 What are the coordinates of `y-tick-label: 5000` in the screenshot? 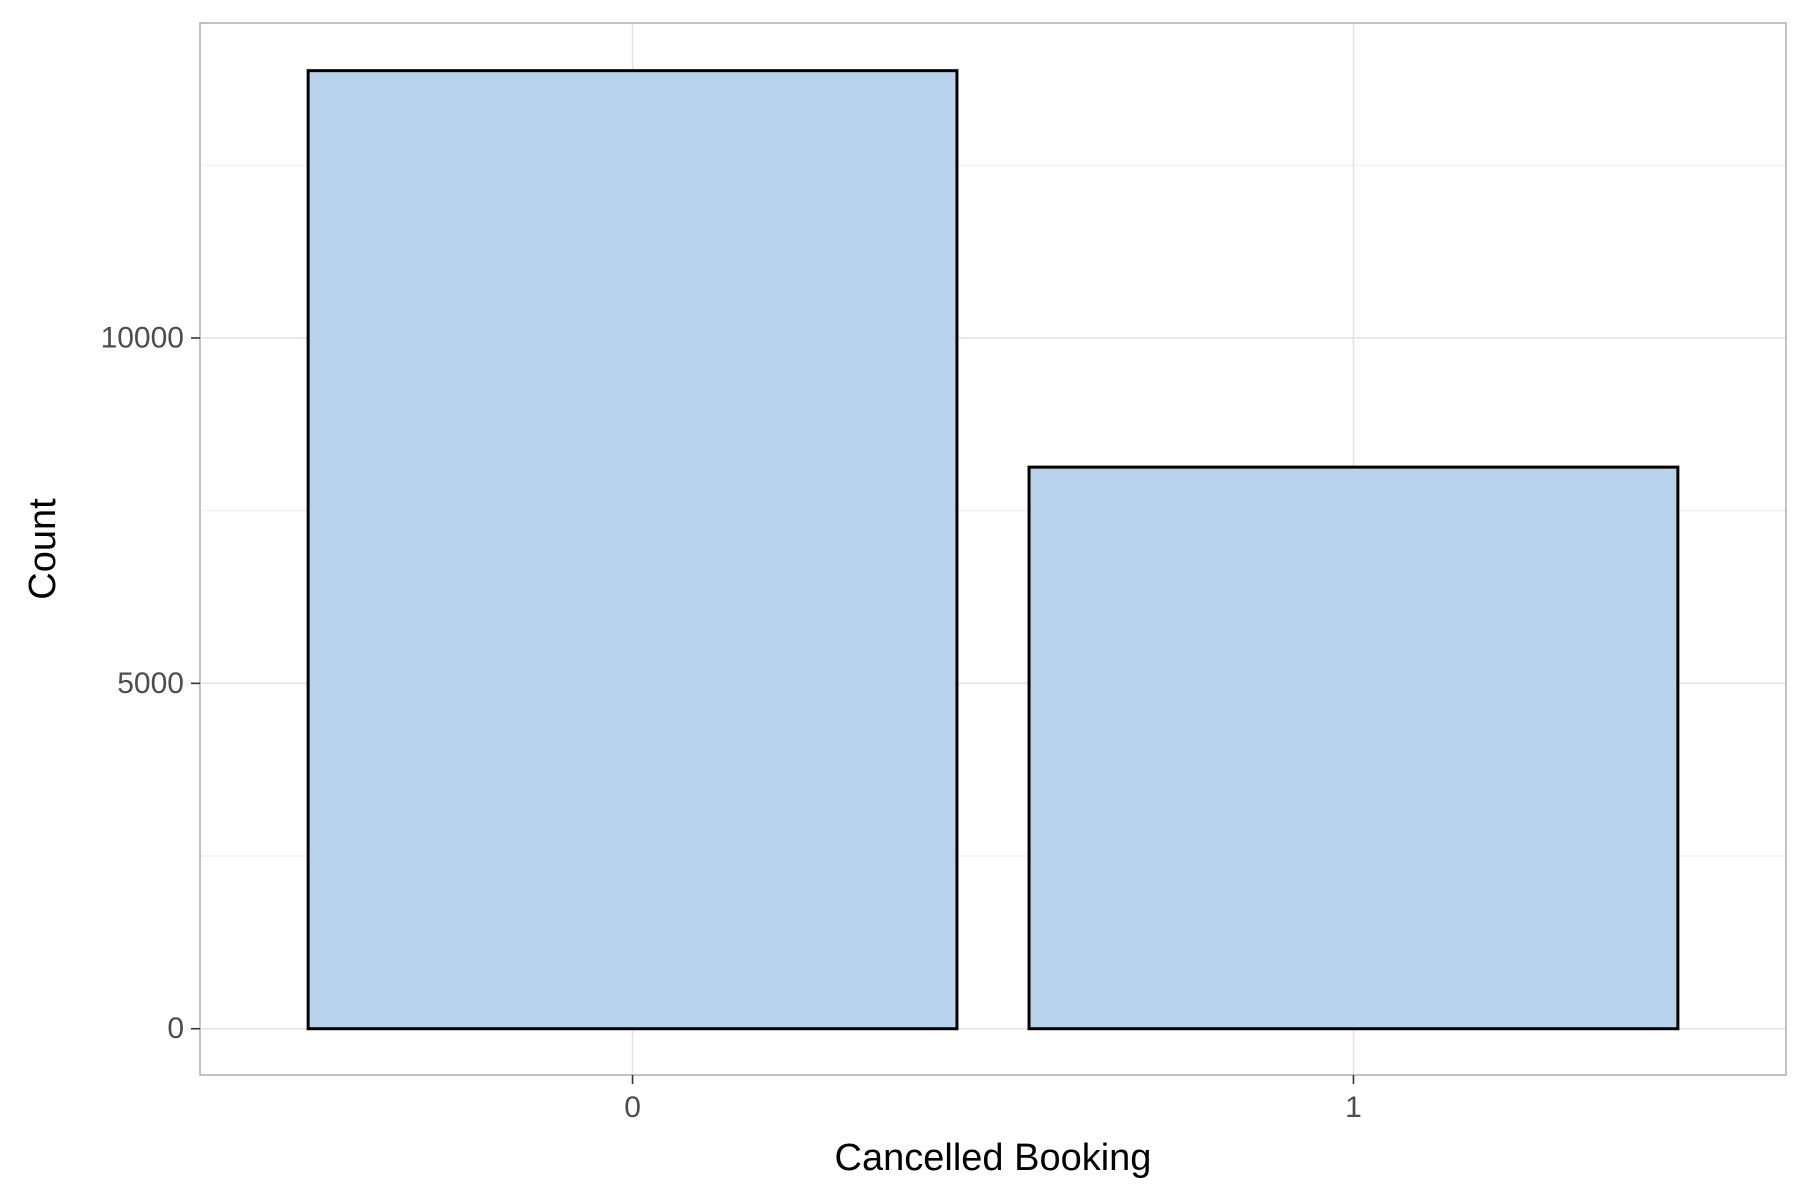 It's located at (150, 683).